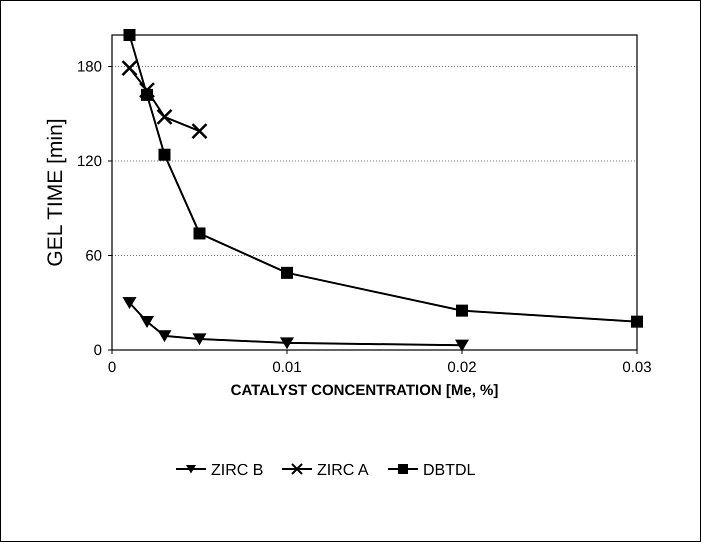 This screenshot has height=542, width=701. What do you see at coordinates (462, 367) in the screenshot?
I see `x-tick-label: 0.02` at bounding box center [462, 367].